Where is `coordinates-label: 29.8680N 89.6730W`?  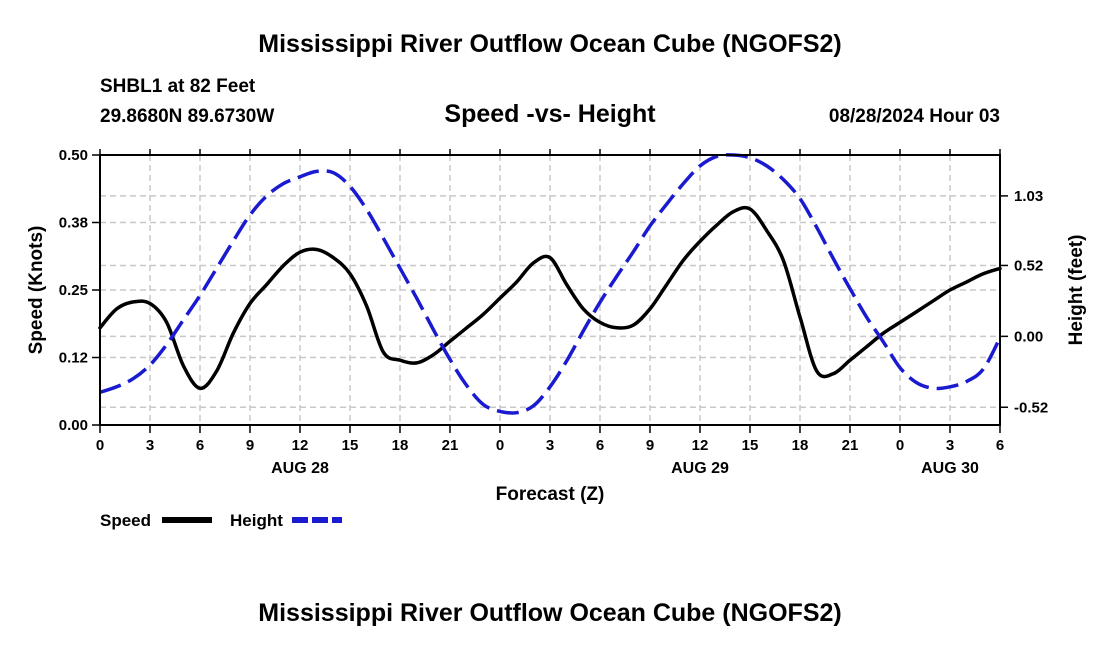
coordinates-label: 29.8680N 89.6730W is located at coordinates (187, 116).